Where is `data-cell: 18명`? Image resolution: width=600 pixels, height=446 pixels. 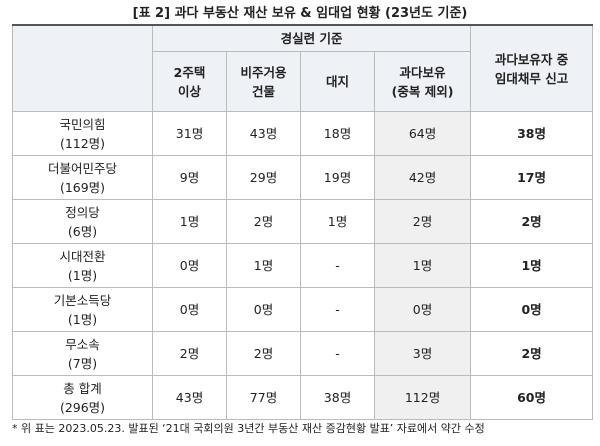 data-cell: 18명 is located at coordinates (337, 133).